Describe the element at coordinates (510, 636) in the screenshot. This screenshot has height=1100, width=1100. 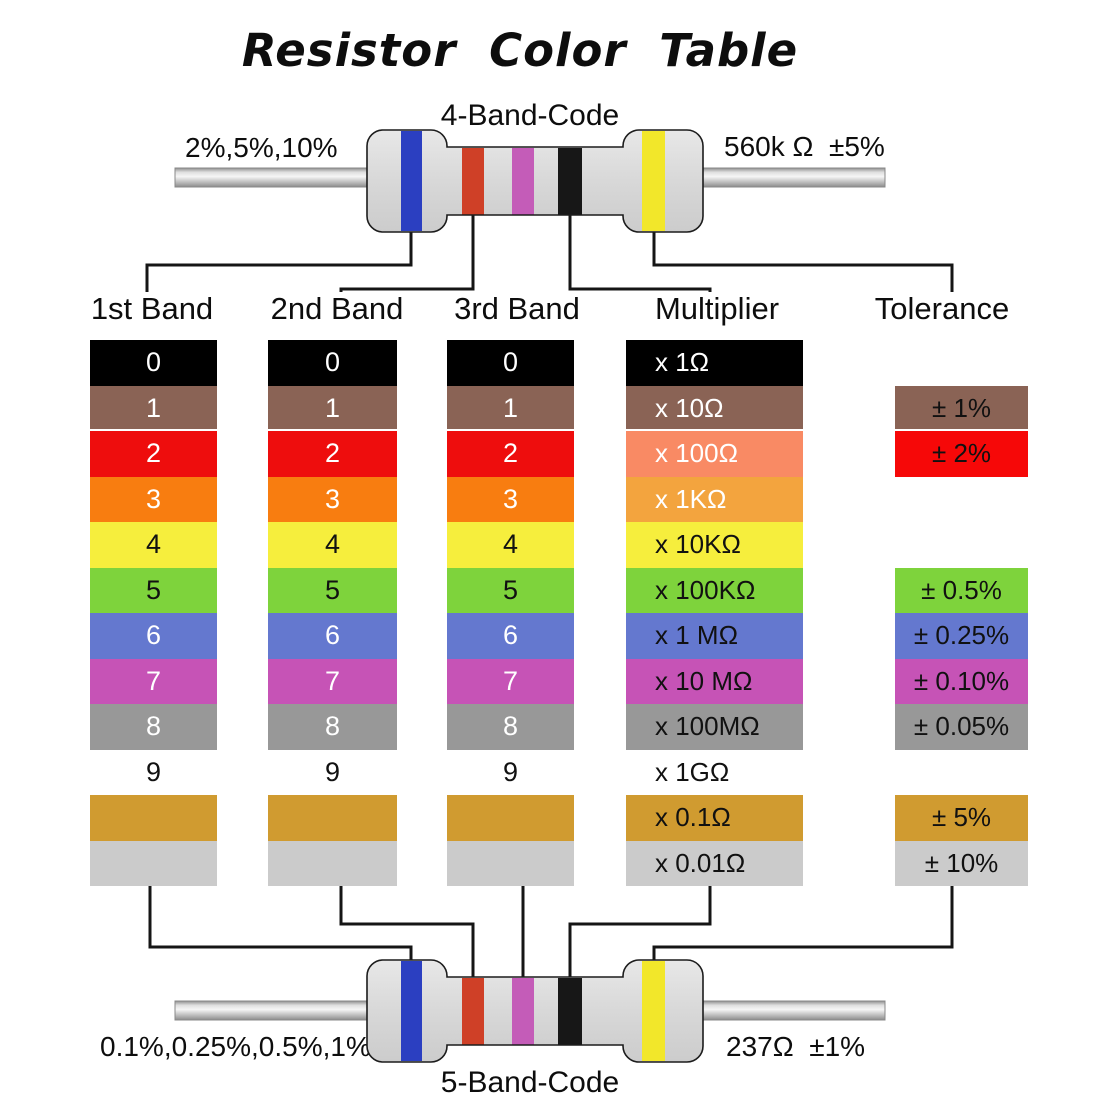
I see `band3-row-blue: 6` at that location.